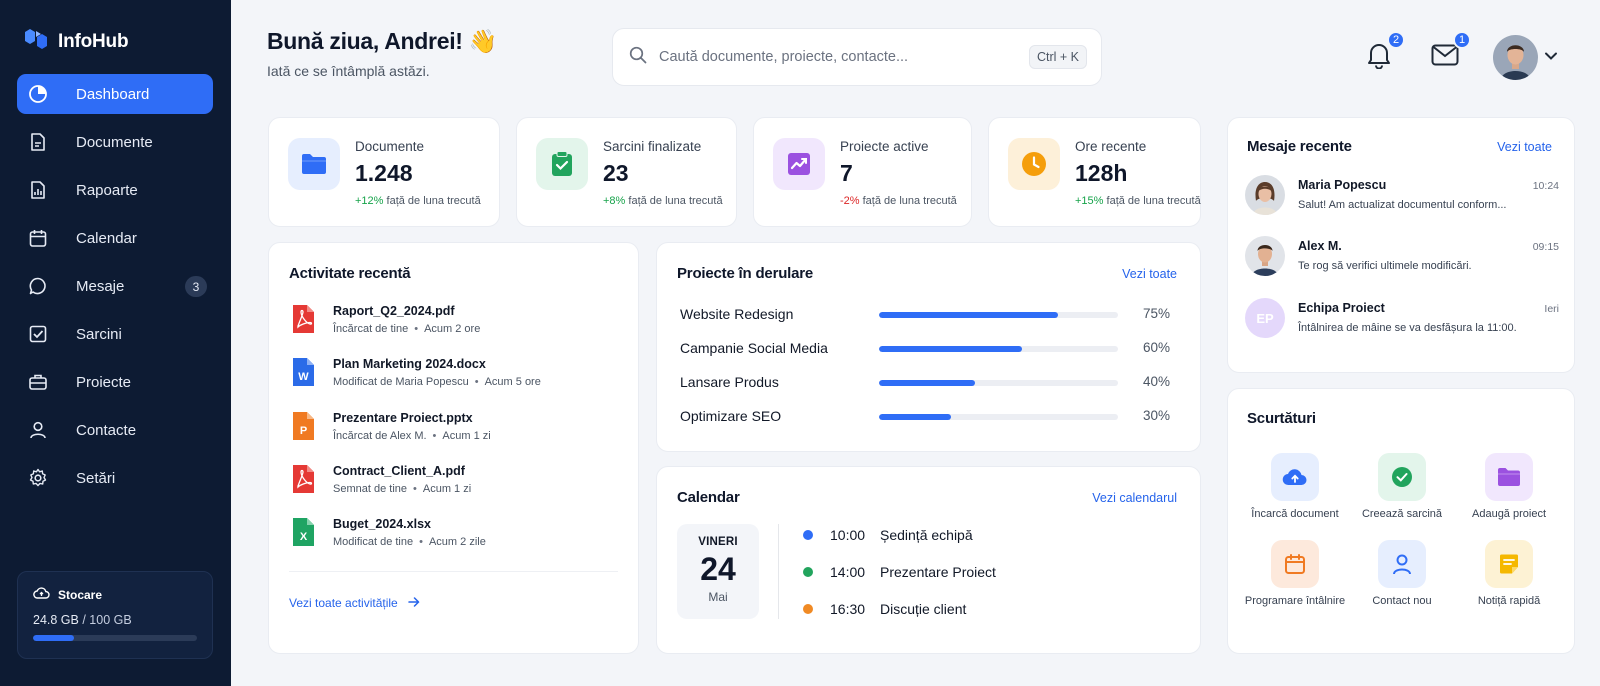 This screenshot has width=1600, height=686. I want to click on shortcut-add-project: Adaugă proiect, so click(1509, 487).